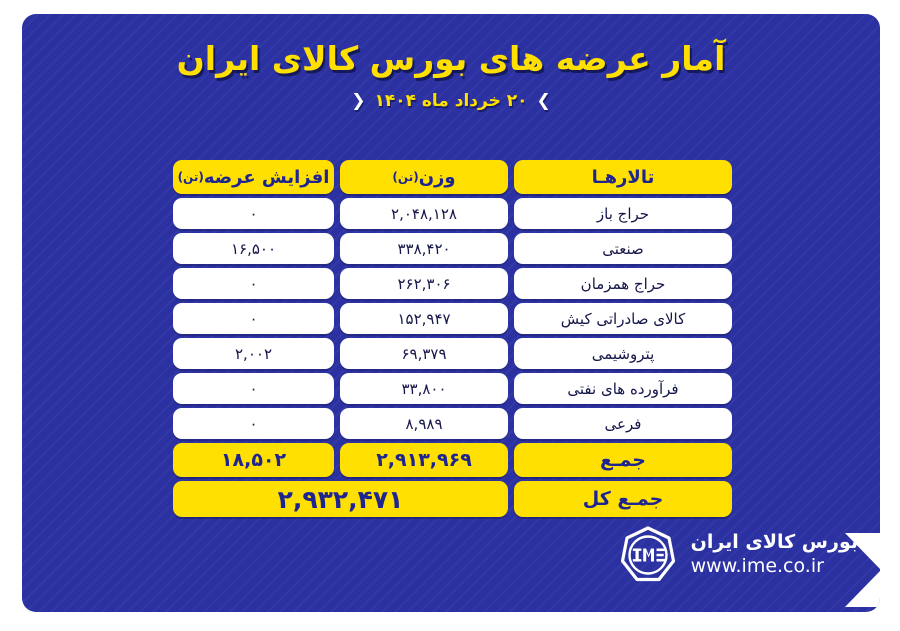 The image size is (900, 631). What do you see at coordinates (190, 177) in the screenshot?
I see `column-header-increase-unit: (تن)` at bounding box center [190, 177].